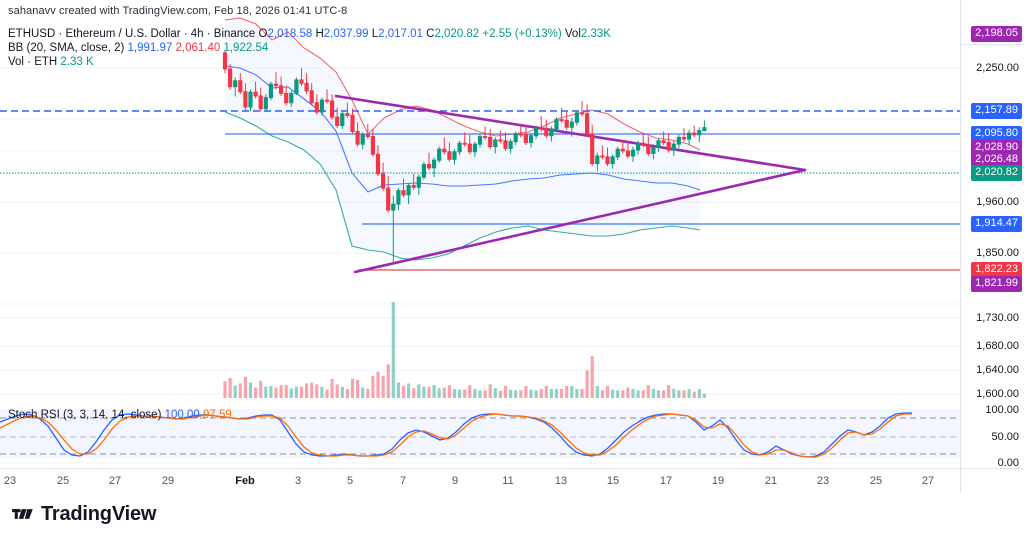 The image size is (1024, 536). What do you see at coordinates (115, 481) in the screenshot?
I see `time-tick: 27` at bounding box center [115, 481].